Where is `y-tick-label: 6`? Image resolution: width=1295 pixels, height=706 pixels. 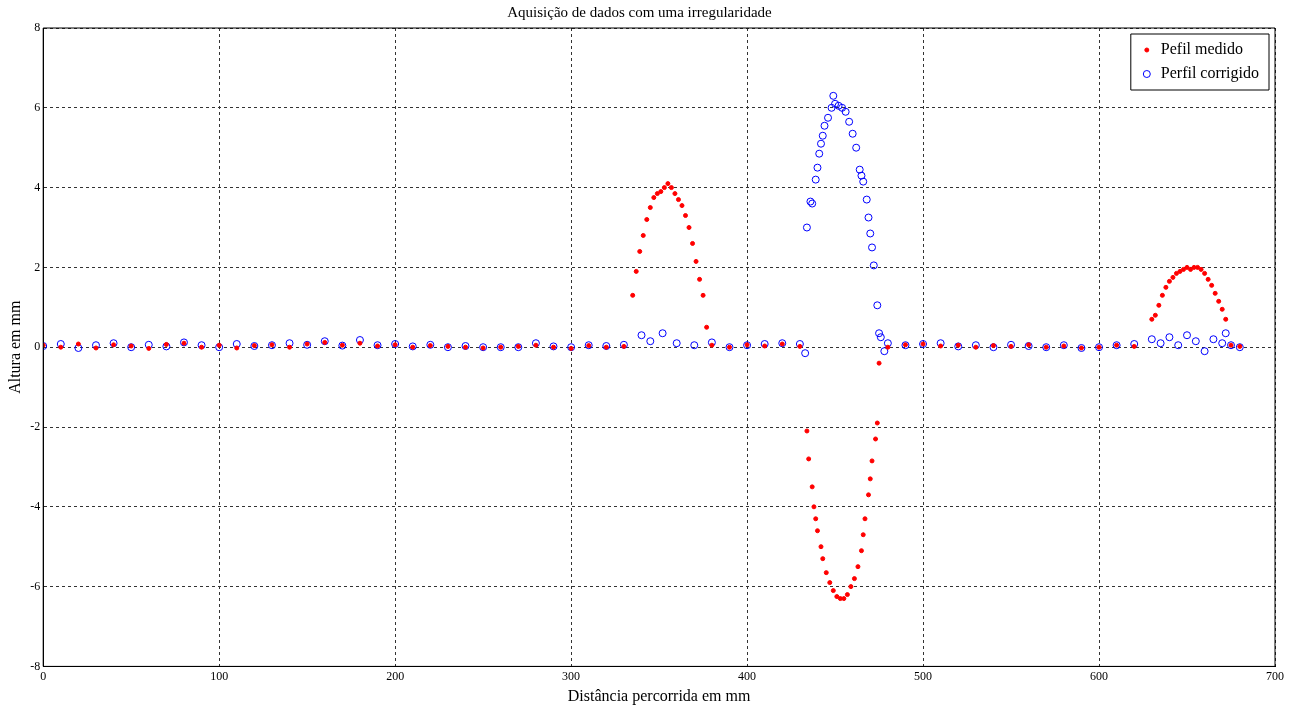 y-tick-label: 6 is located at coordinates (37, 106).